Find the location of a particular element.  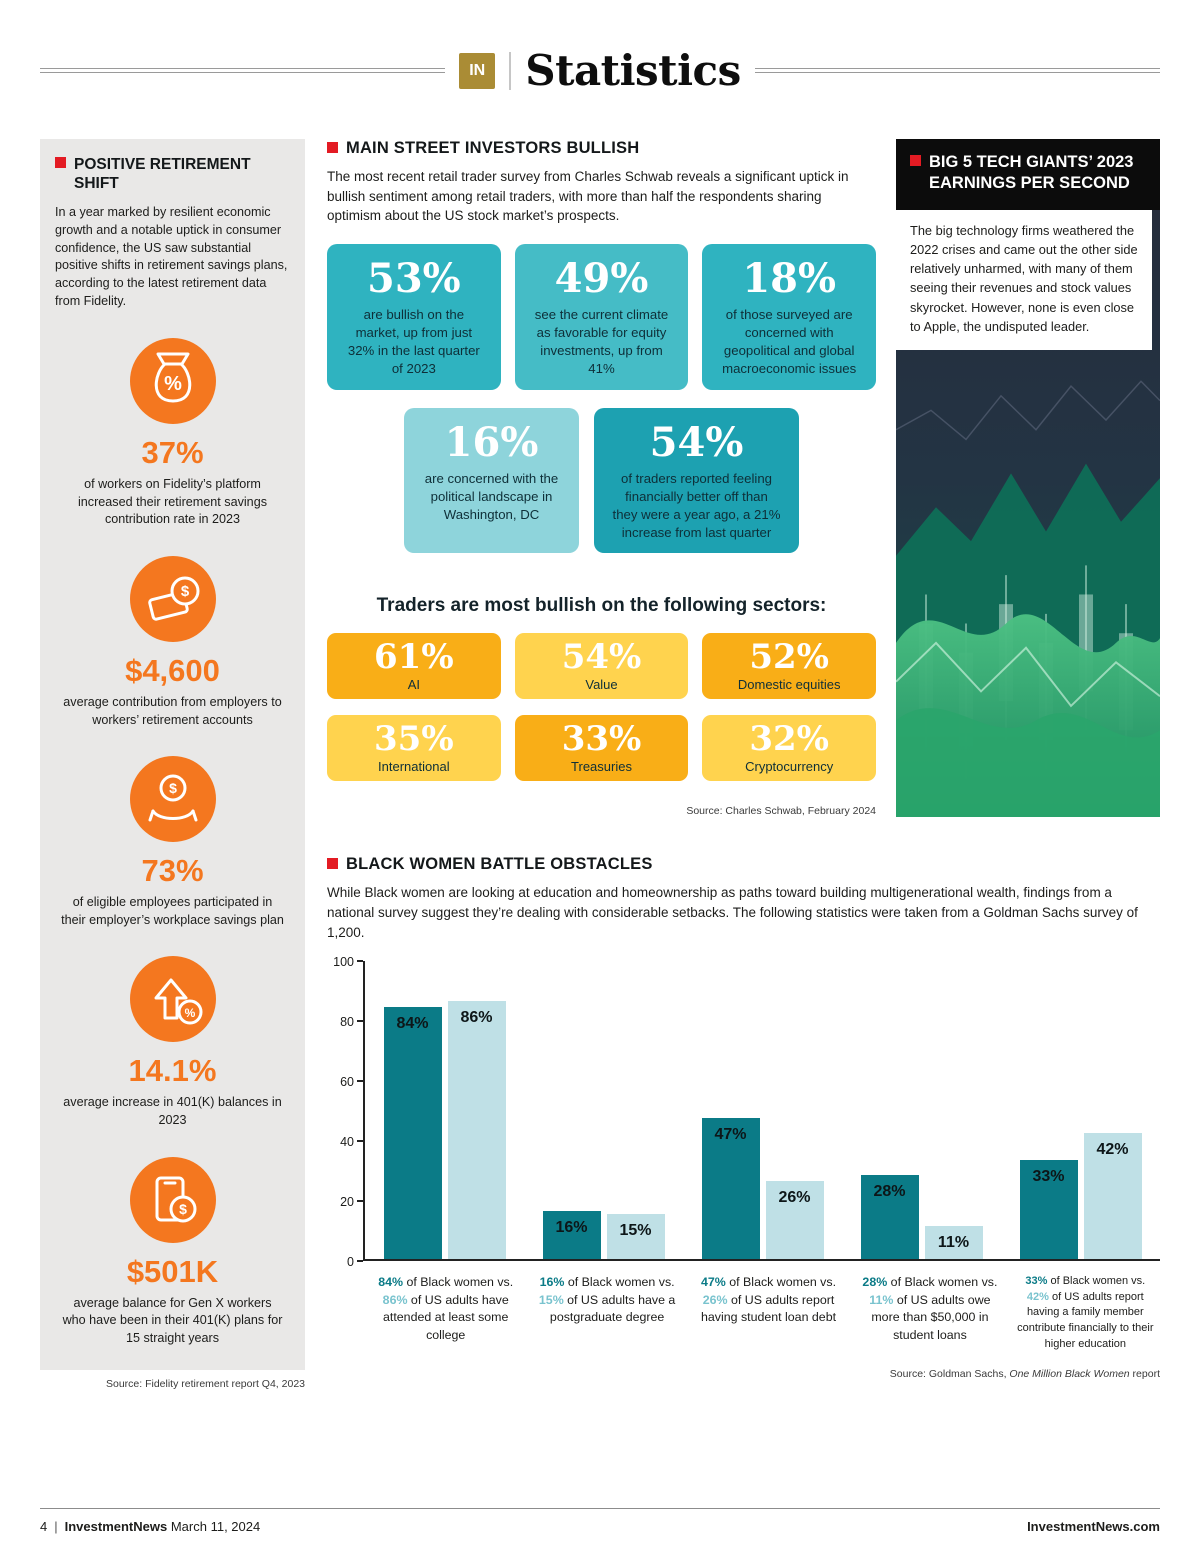

stat-value: 54% is located at coordinates (696, 443).